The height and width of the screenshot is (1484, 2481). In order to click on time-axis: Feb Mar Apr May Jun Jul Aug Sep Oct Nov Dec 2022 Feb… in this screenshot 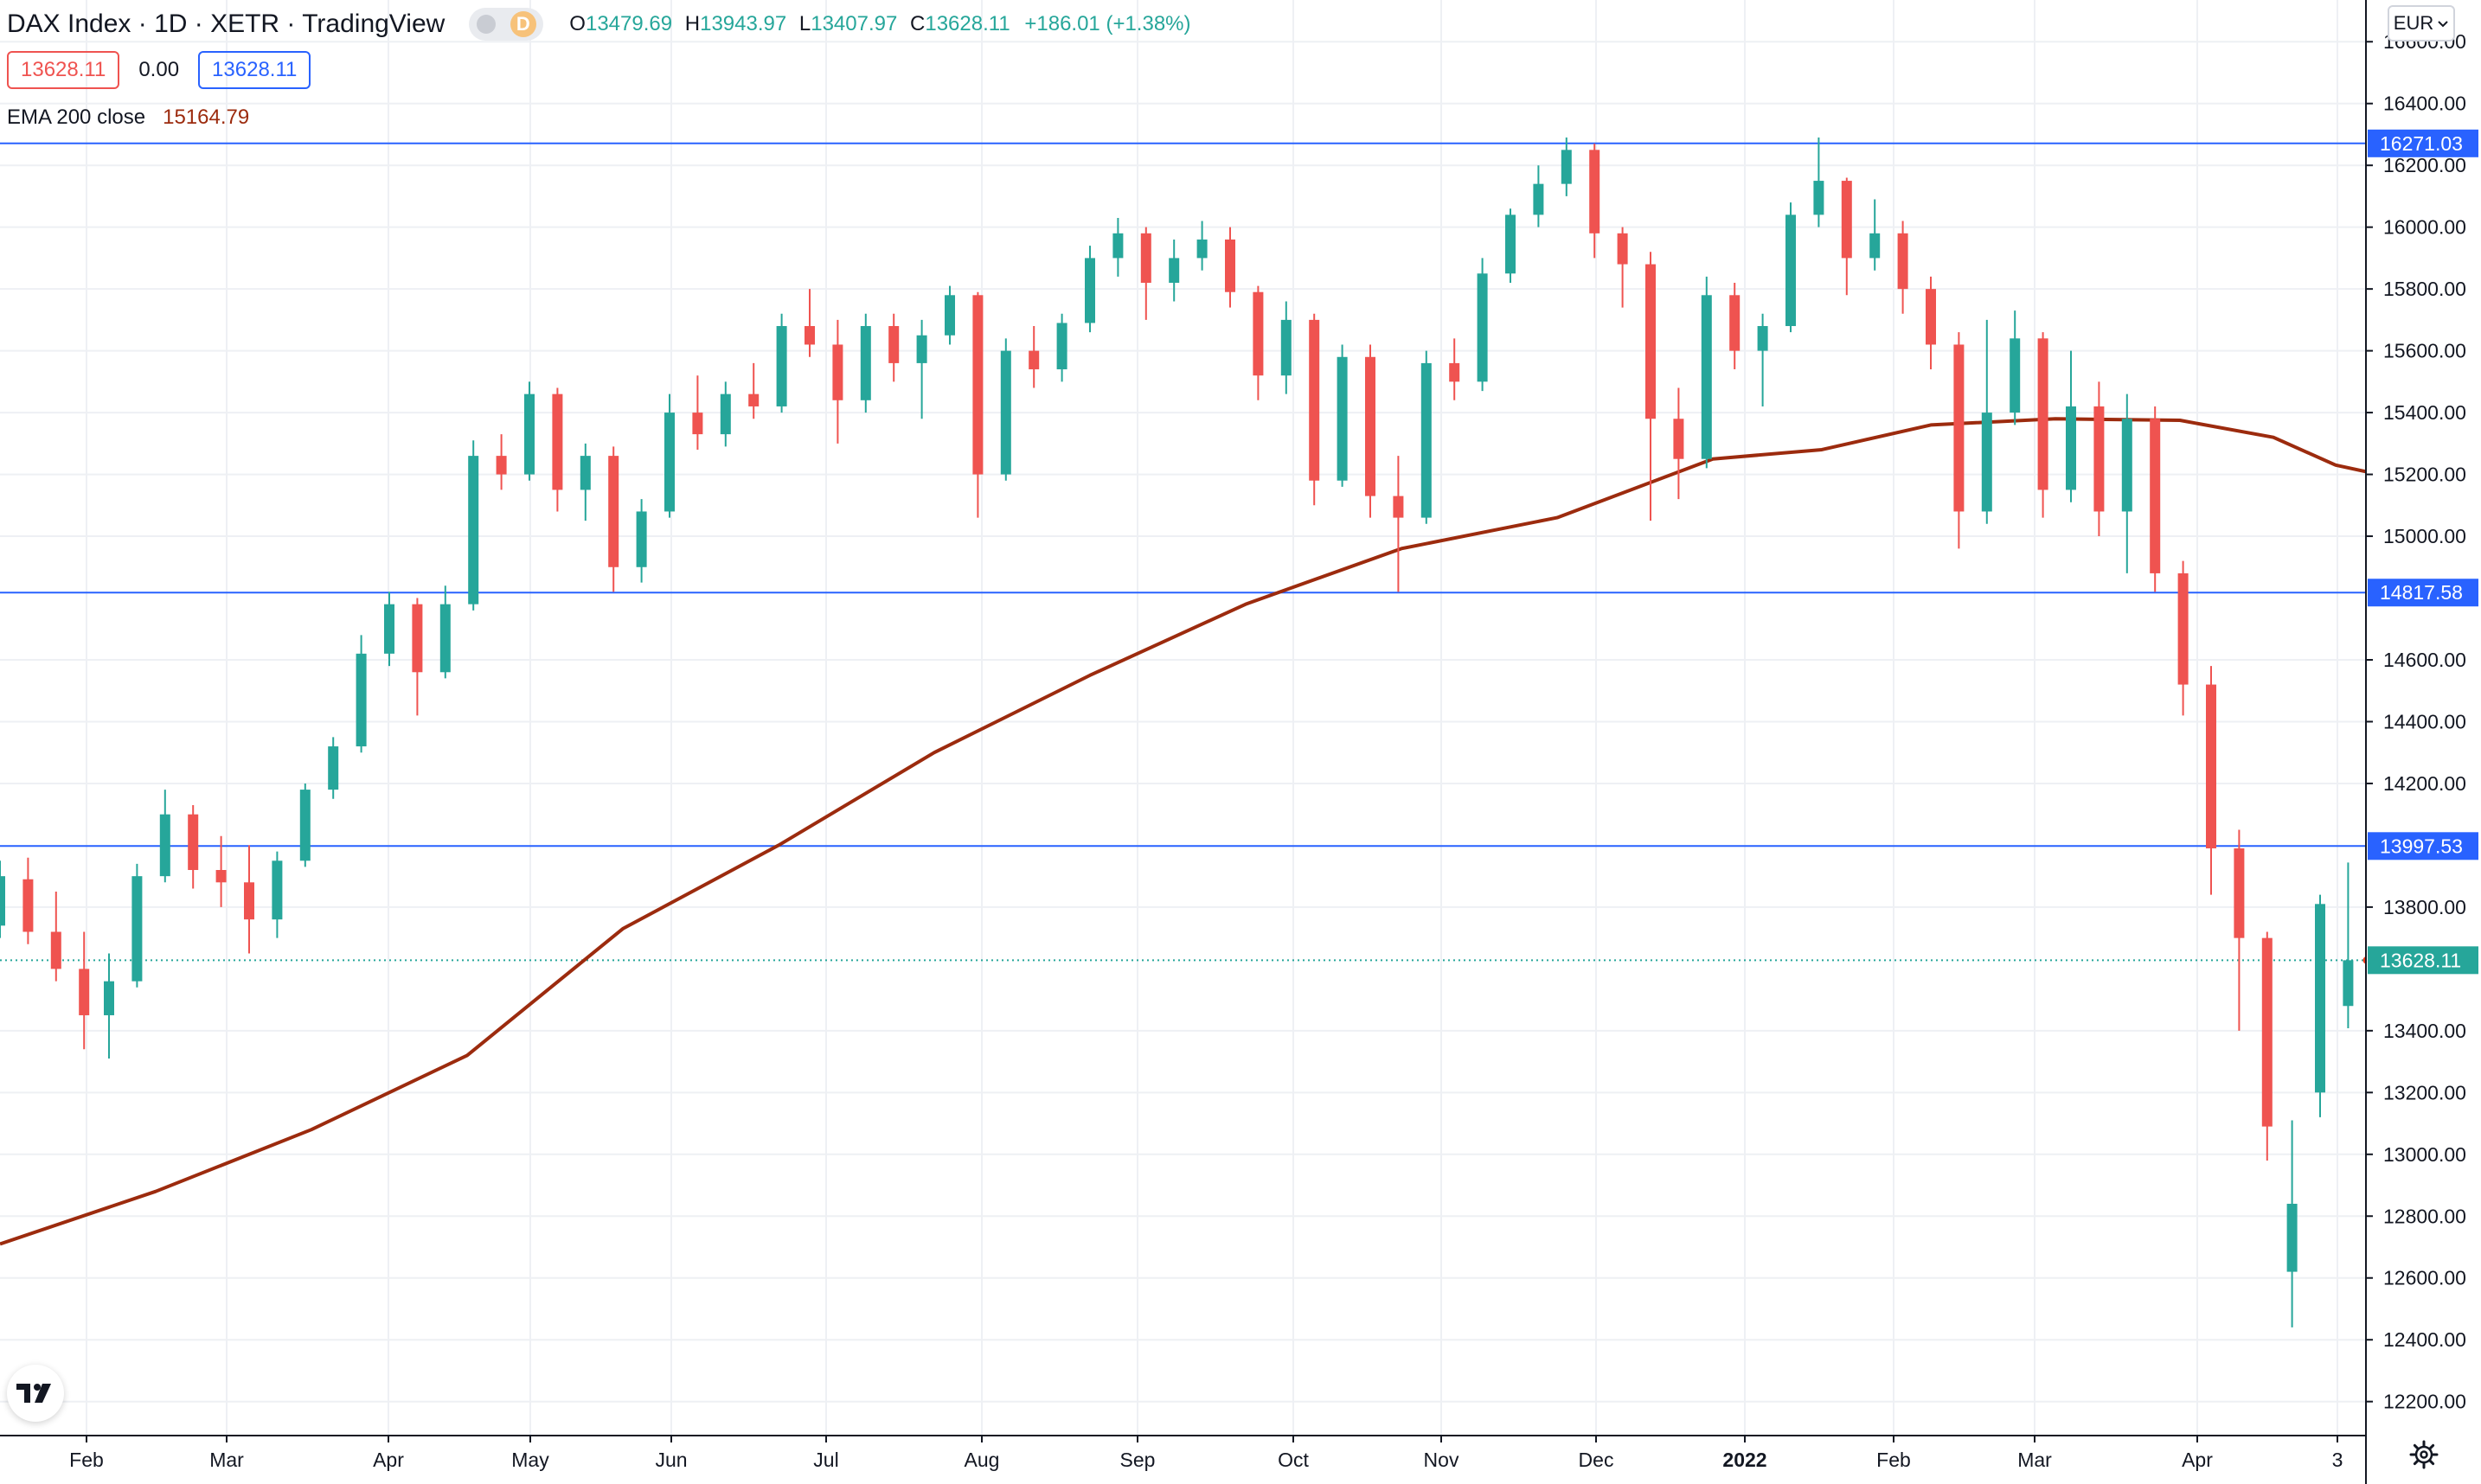, I will do `click(1183, 1453)`.